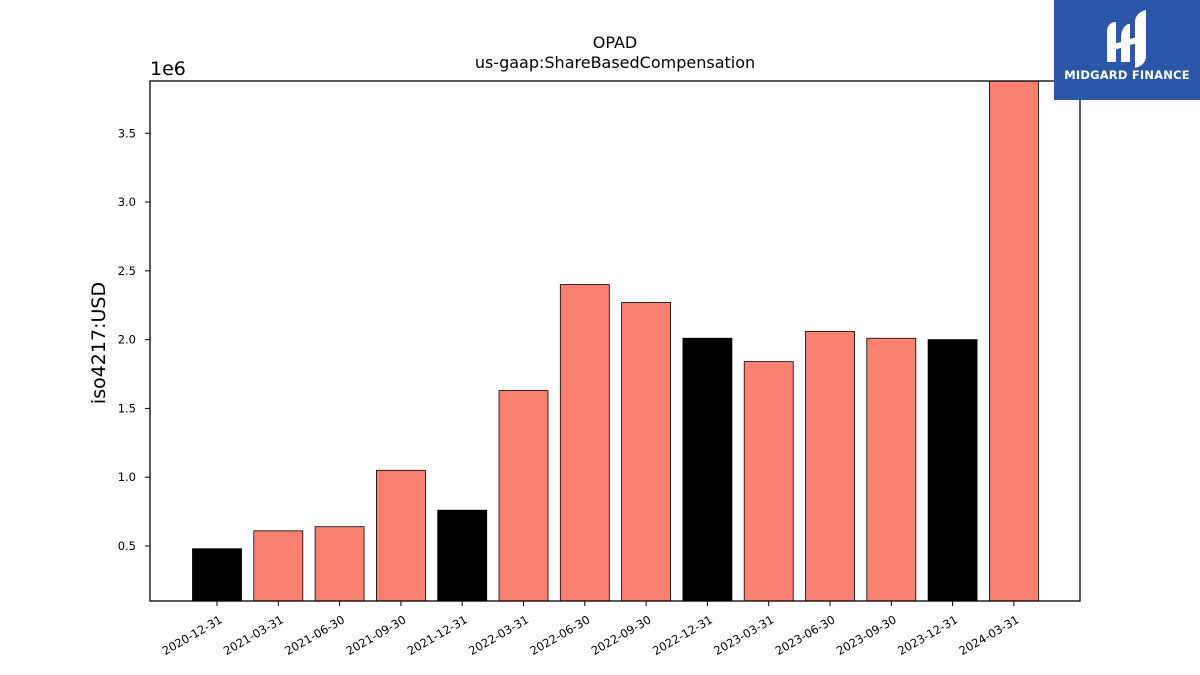 This screenshot has height=675, width=1200. I want to click on chart-subtitle: us-gaap:ShareBasedCompensation, so click(615, 62).